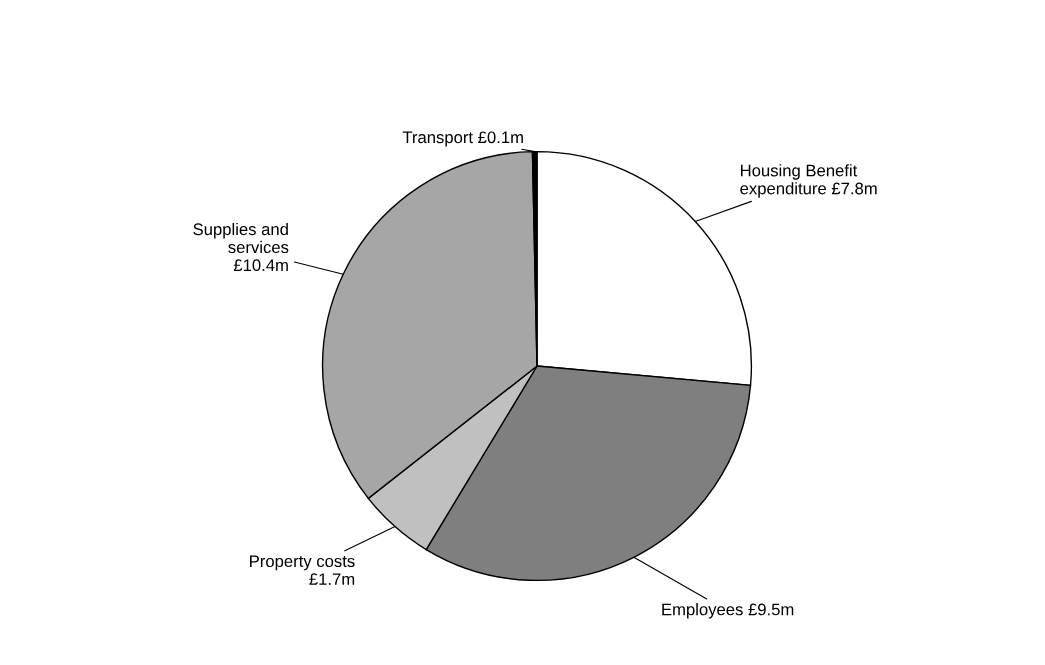  Describe the element at coordinates (260, 265) in the screenshot. I see `data-label: £10.4m` at that location.